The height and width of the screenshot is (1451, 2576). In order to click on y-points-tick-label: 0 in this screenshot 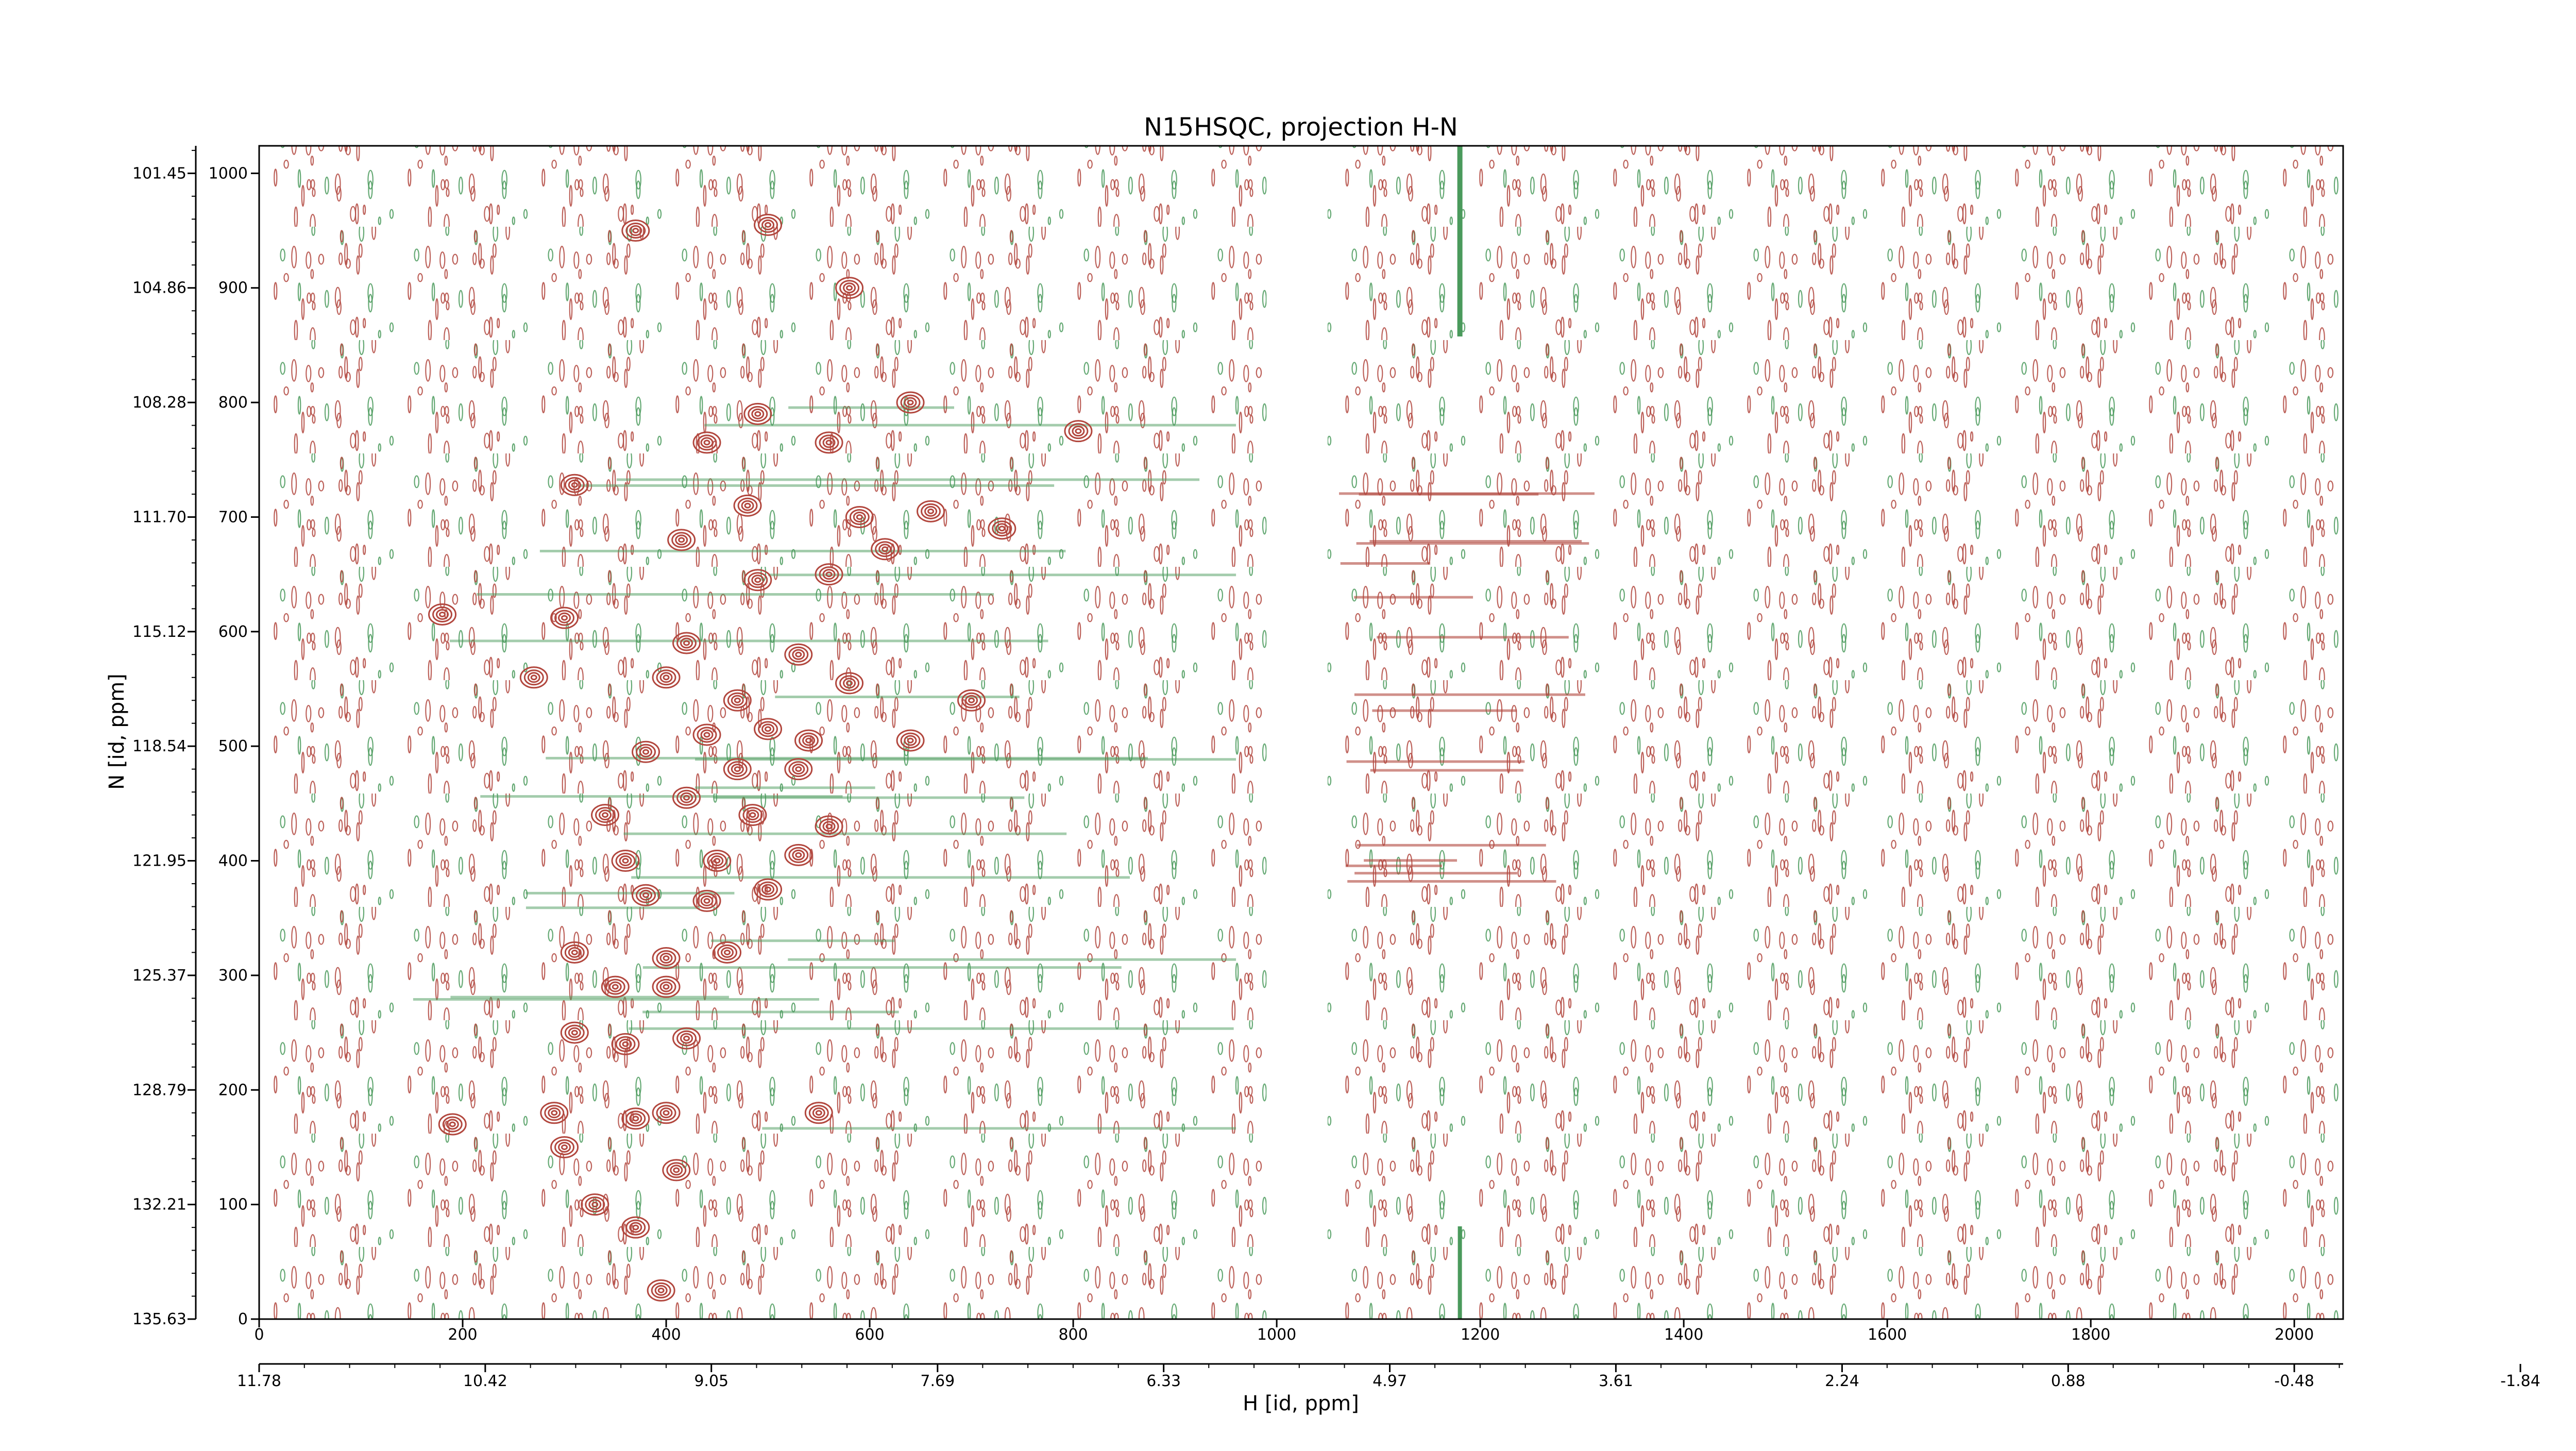, I will do `click(243, 1319)`.